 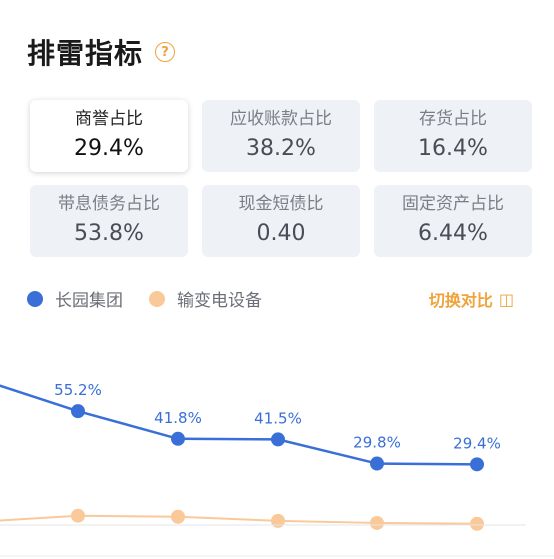 I want to click on metric-label: 现金短债比, so click(x=281, y=204).